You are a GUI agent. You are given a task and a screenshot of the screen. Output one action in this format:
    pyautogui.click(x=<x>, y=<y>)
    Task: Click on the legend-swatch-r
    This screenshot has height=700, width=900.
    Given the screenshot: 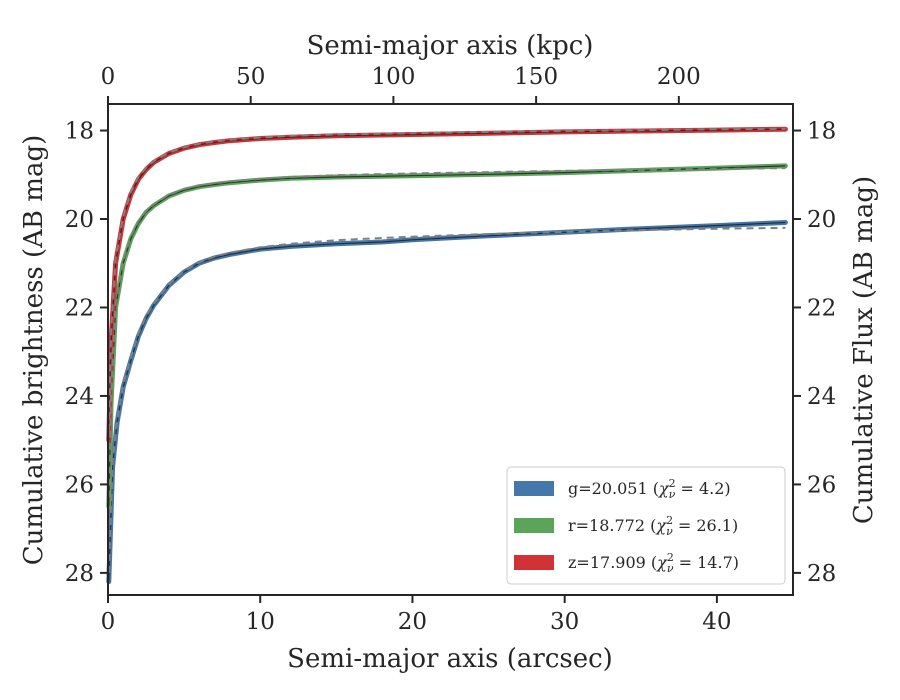 What is the action you would take?
    pyautogui.click(x=534, y=525)
    